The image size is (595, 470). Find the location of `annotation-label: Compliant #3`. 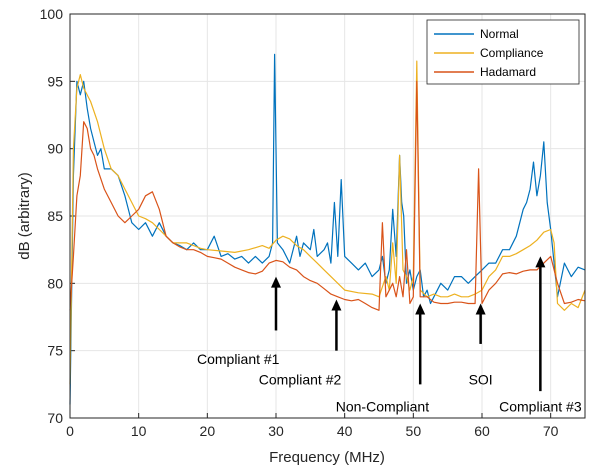

annotation-label: Compliant #3 is located at coordinates (540, 406).